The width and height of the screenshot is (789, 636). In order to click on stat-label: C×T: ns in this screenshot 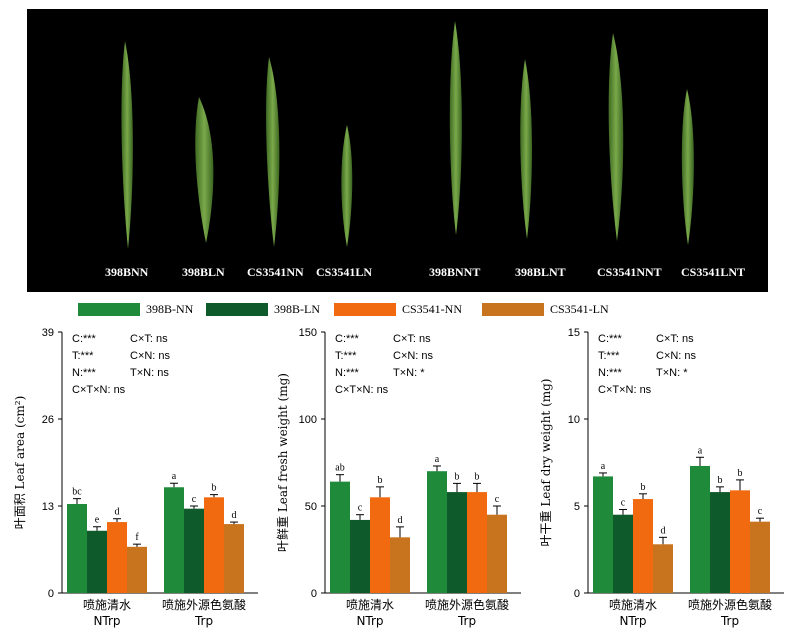, I will do `click(149, 339)`.